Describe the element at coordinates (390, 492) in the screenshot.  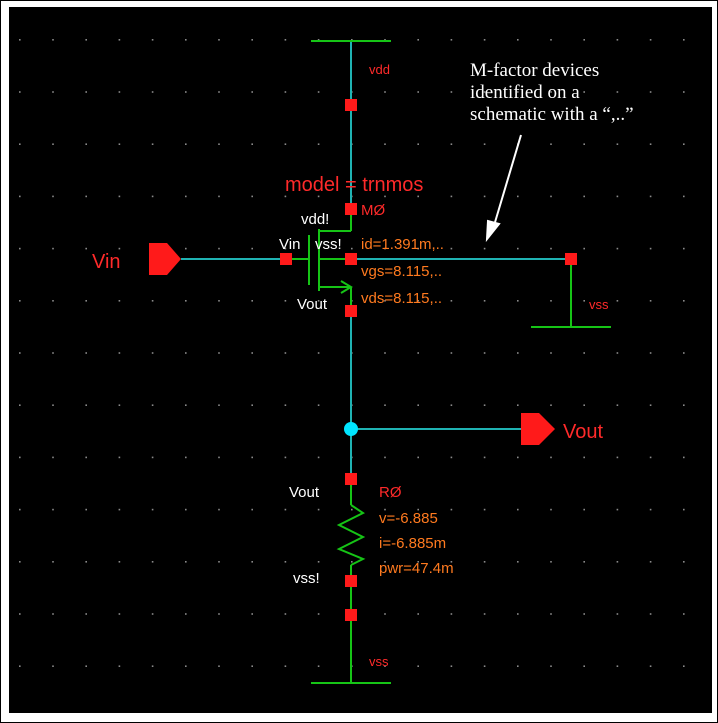
I see `resistor-name: RØ` at that location.